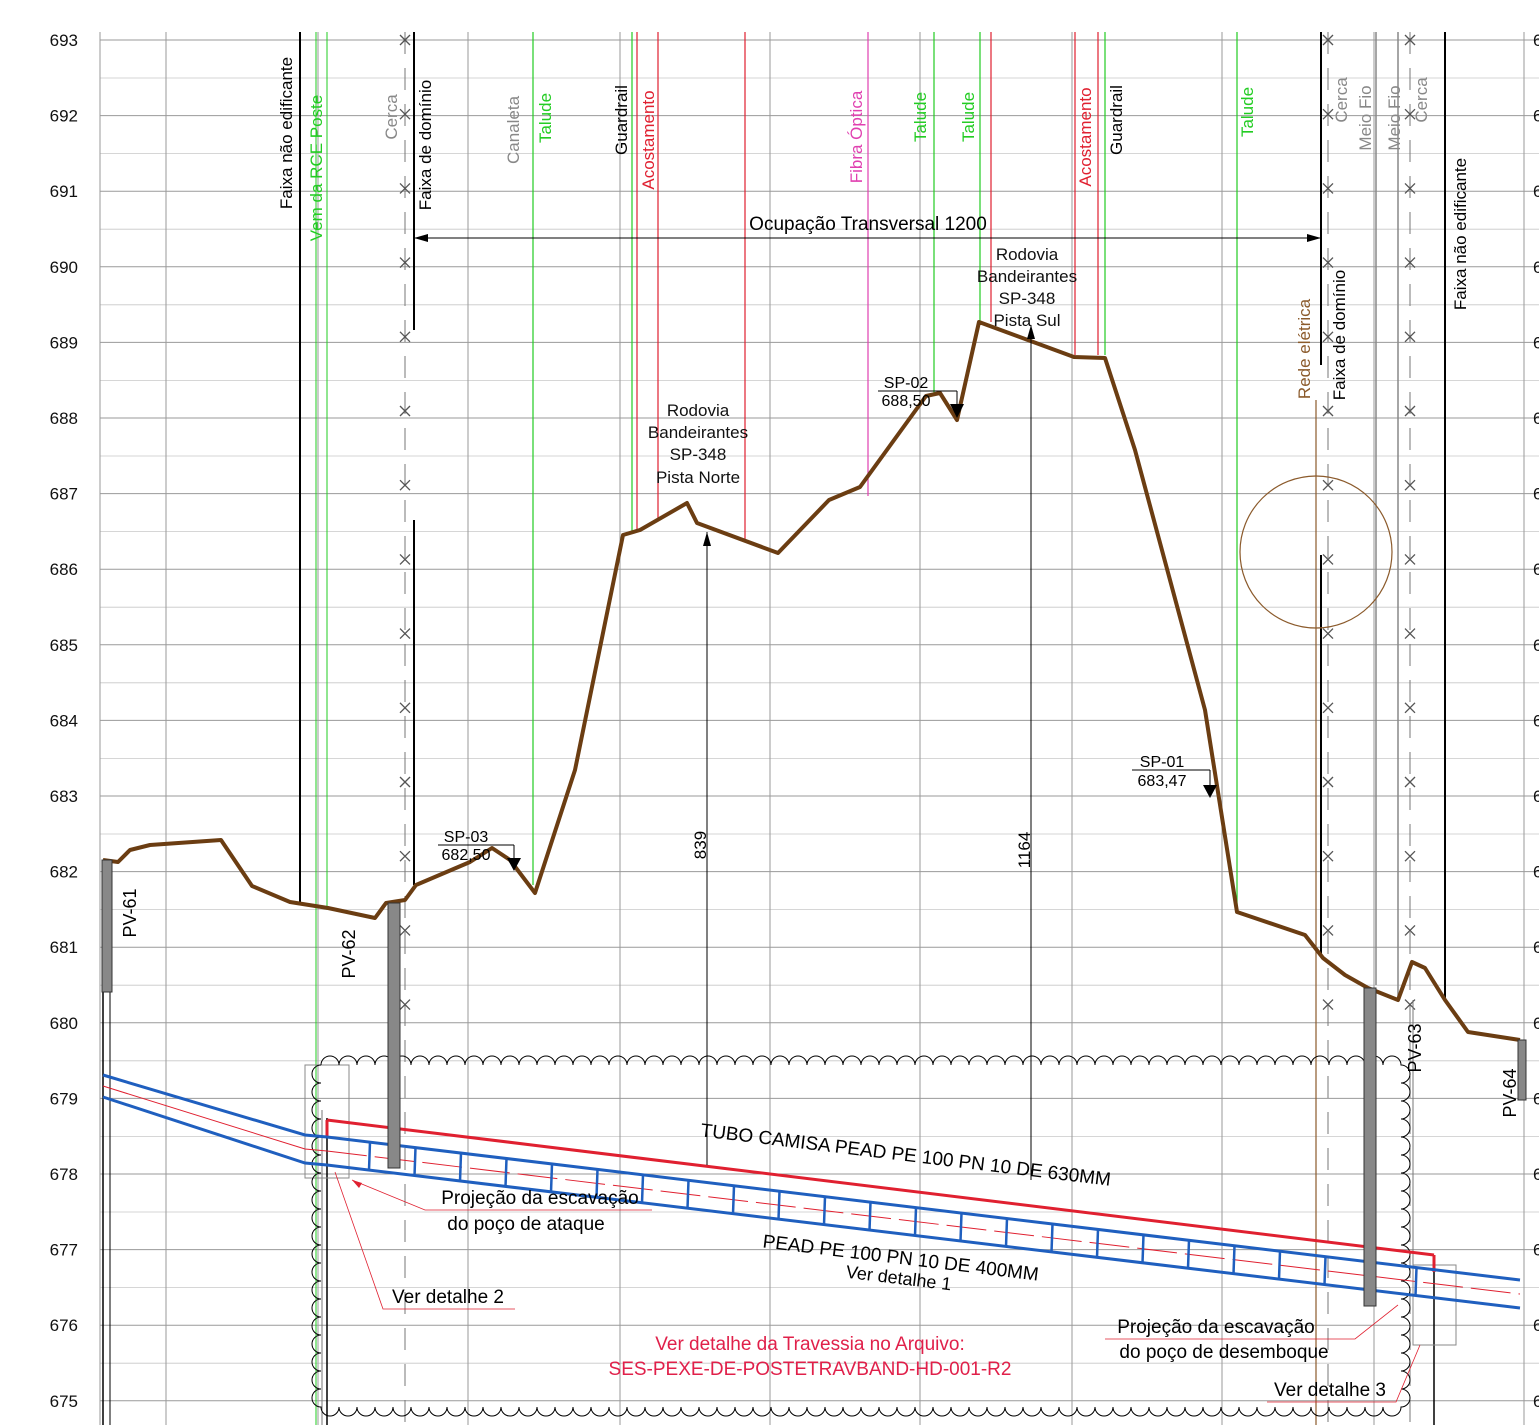  What do you see at coordinates (1116, 120) in the screenshot?
I see `label-guardrail-right: Guardrail` at bounding box center [1116, 120].